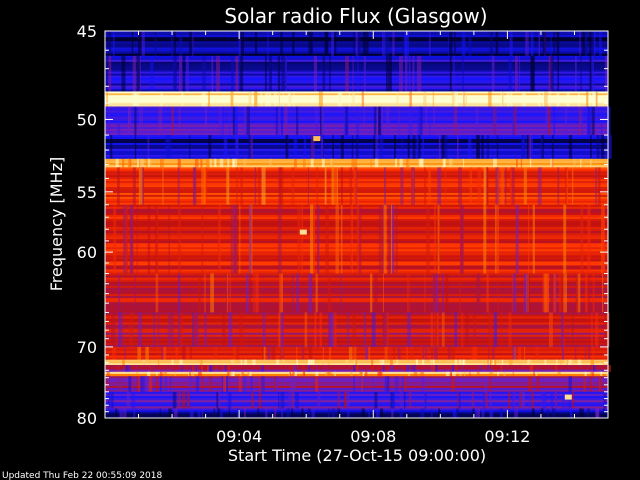 Image resolution: width=640 pixels, height=480 pixels. Describe the element at coordinates (373, 436) in the screenshot. I see `x-tick-label: 09:08` at that location.